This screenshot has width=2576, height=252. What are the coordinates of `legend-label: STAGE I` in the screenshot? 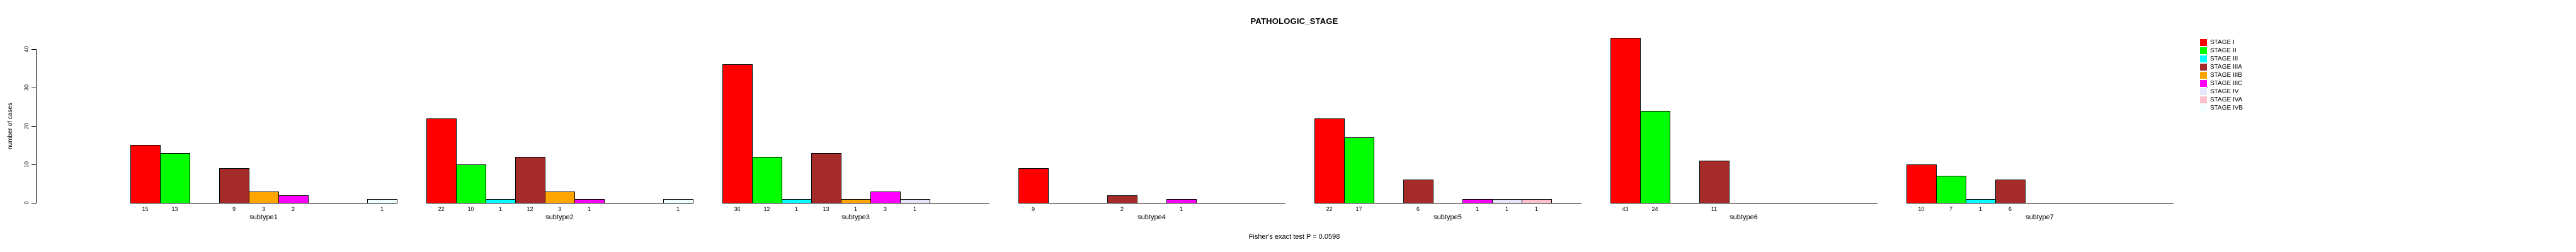 It's located at (2222, 42).